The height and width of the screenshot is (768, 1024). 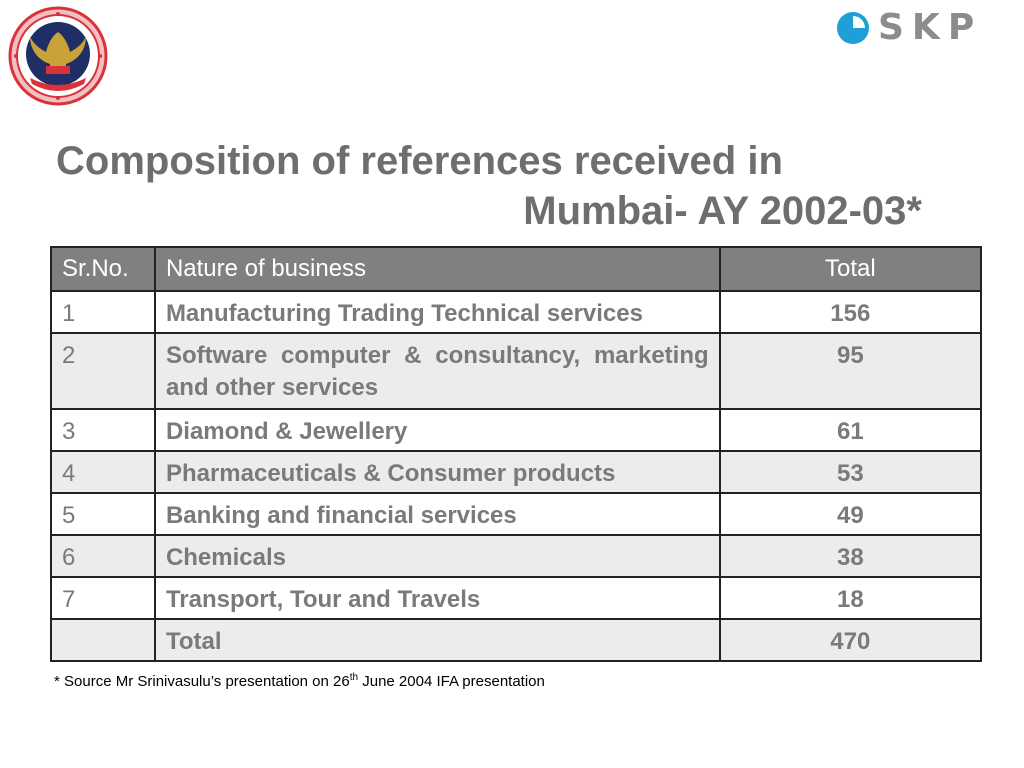 What do you see at coordinates (103, 556) in the screenshot?
I see `sr-no-cell: 6` at bounding box center [103, 556].